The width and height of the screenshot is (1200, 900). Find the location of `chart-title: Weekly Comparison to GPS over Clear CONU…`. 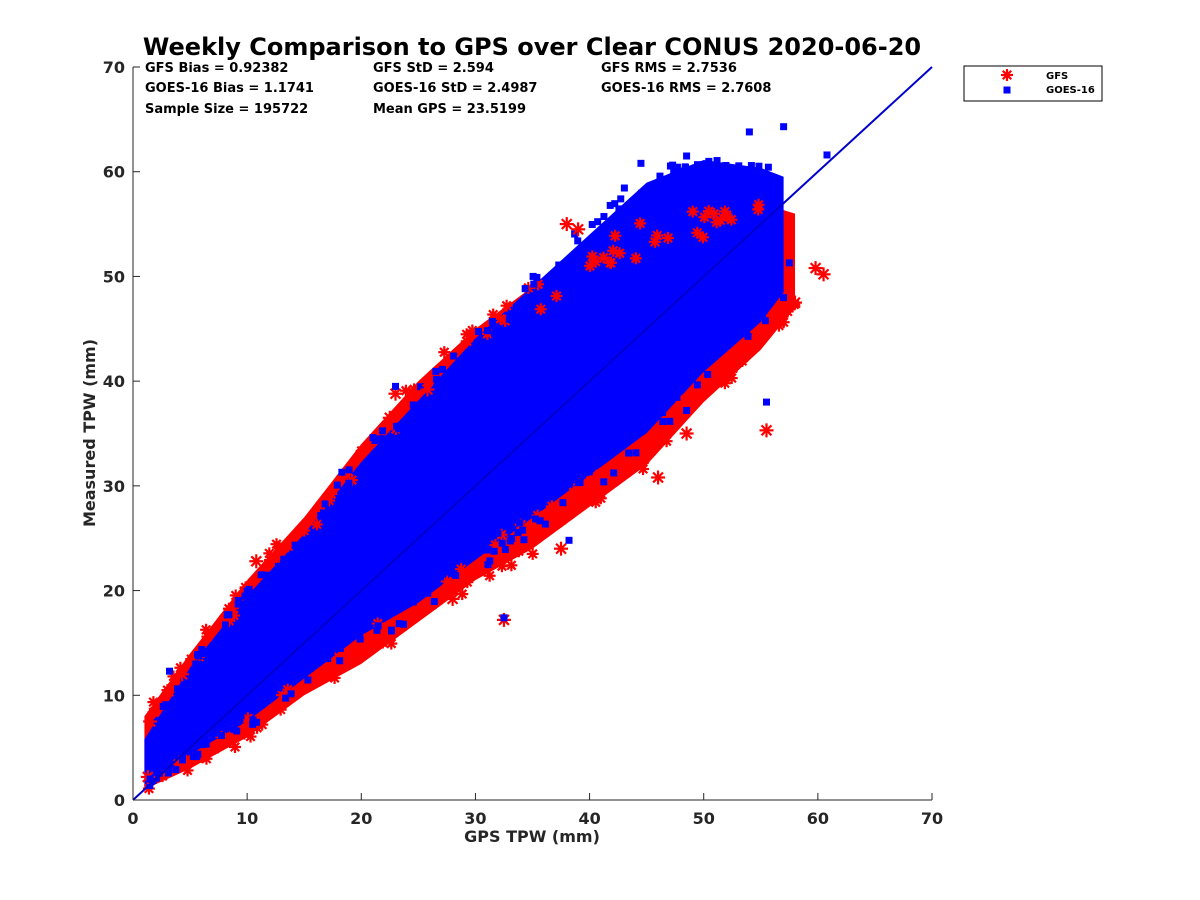

chart-title: Weekly Comparison to GPS over Clear CONU… is located at coordinates (532, 47).